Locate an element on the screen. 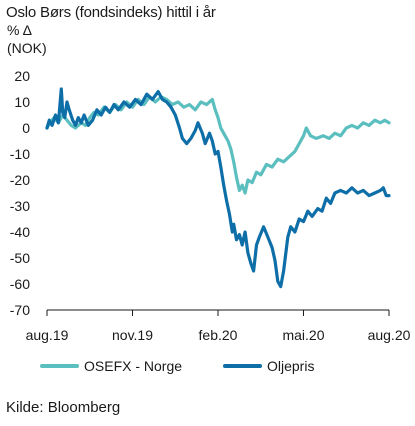  source-note: Kilde: Bloomberg is located at coordinates (63, 407).